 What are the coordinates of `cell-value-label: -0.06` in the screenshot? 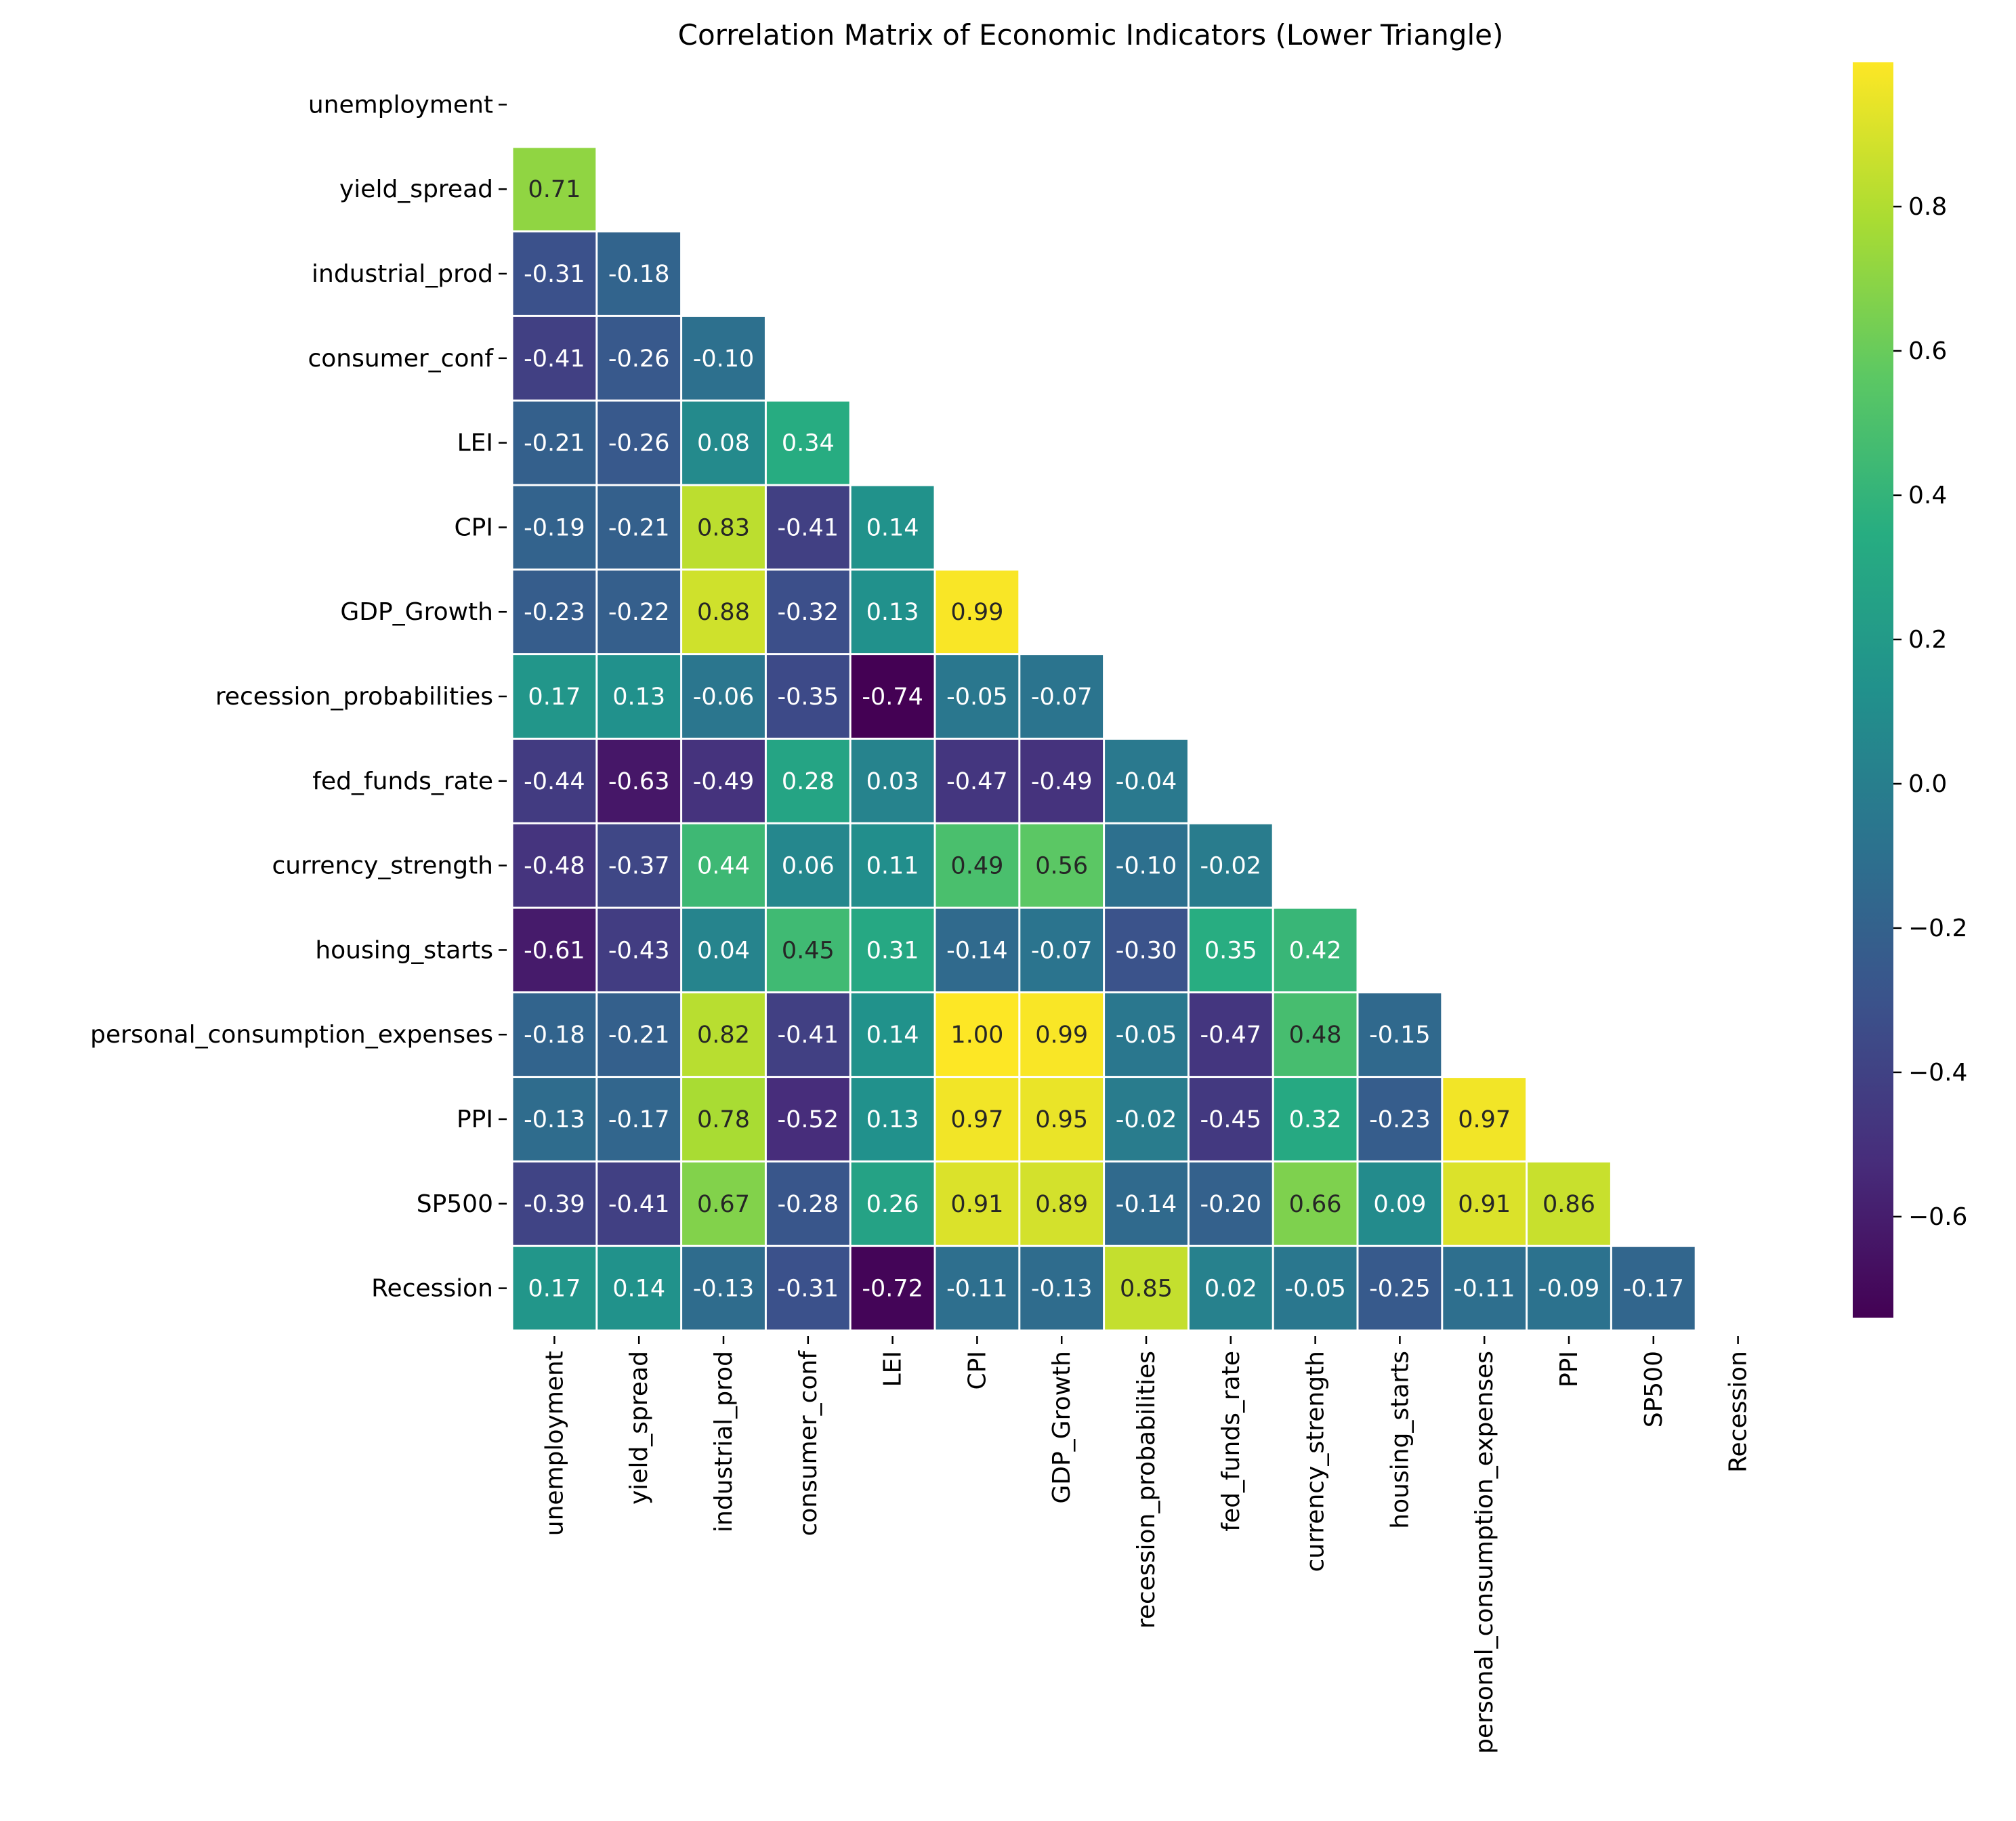 It's located at (724, 697).